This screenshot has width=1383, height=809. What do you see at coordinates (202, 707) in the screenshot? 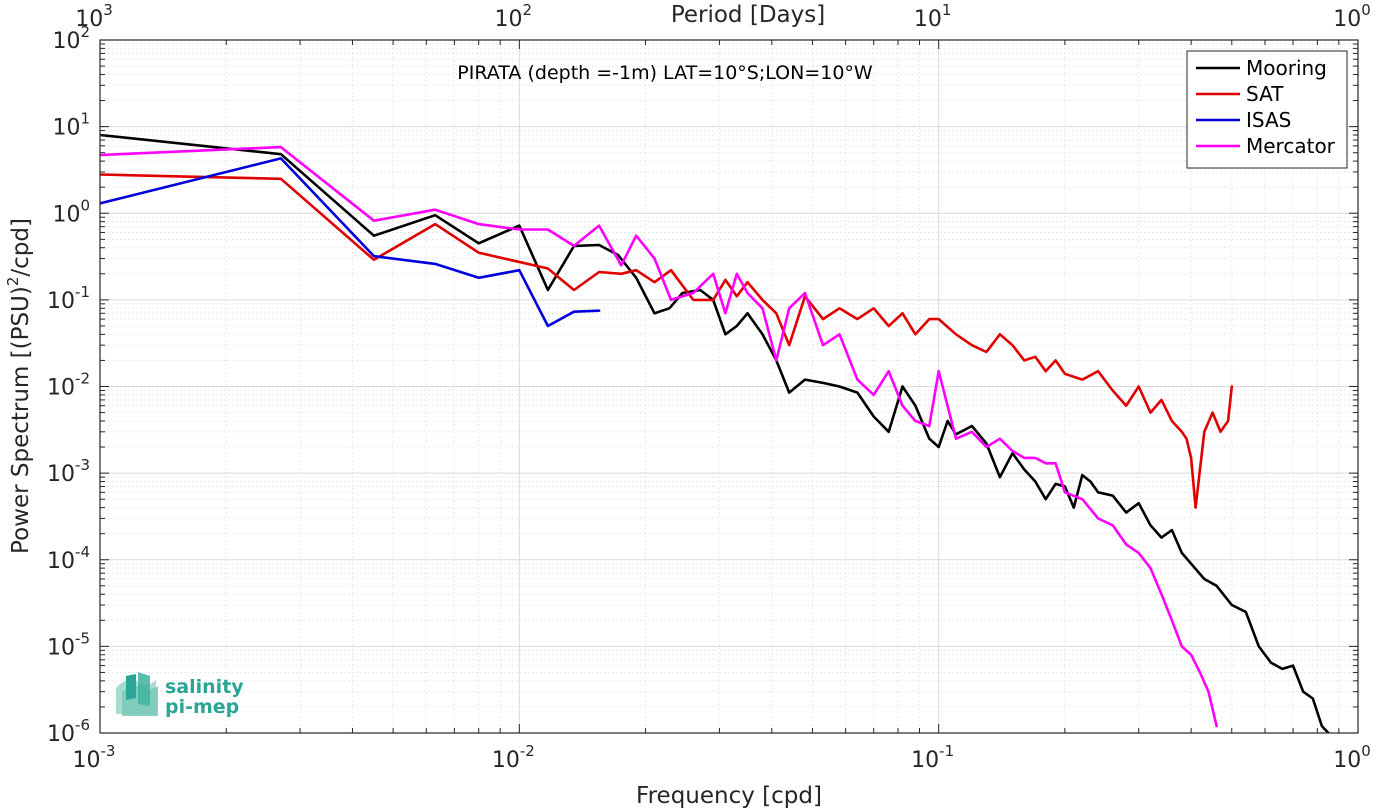
I see `logo-text-pimep: pi-mep` at bounding box center [202, 707].